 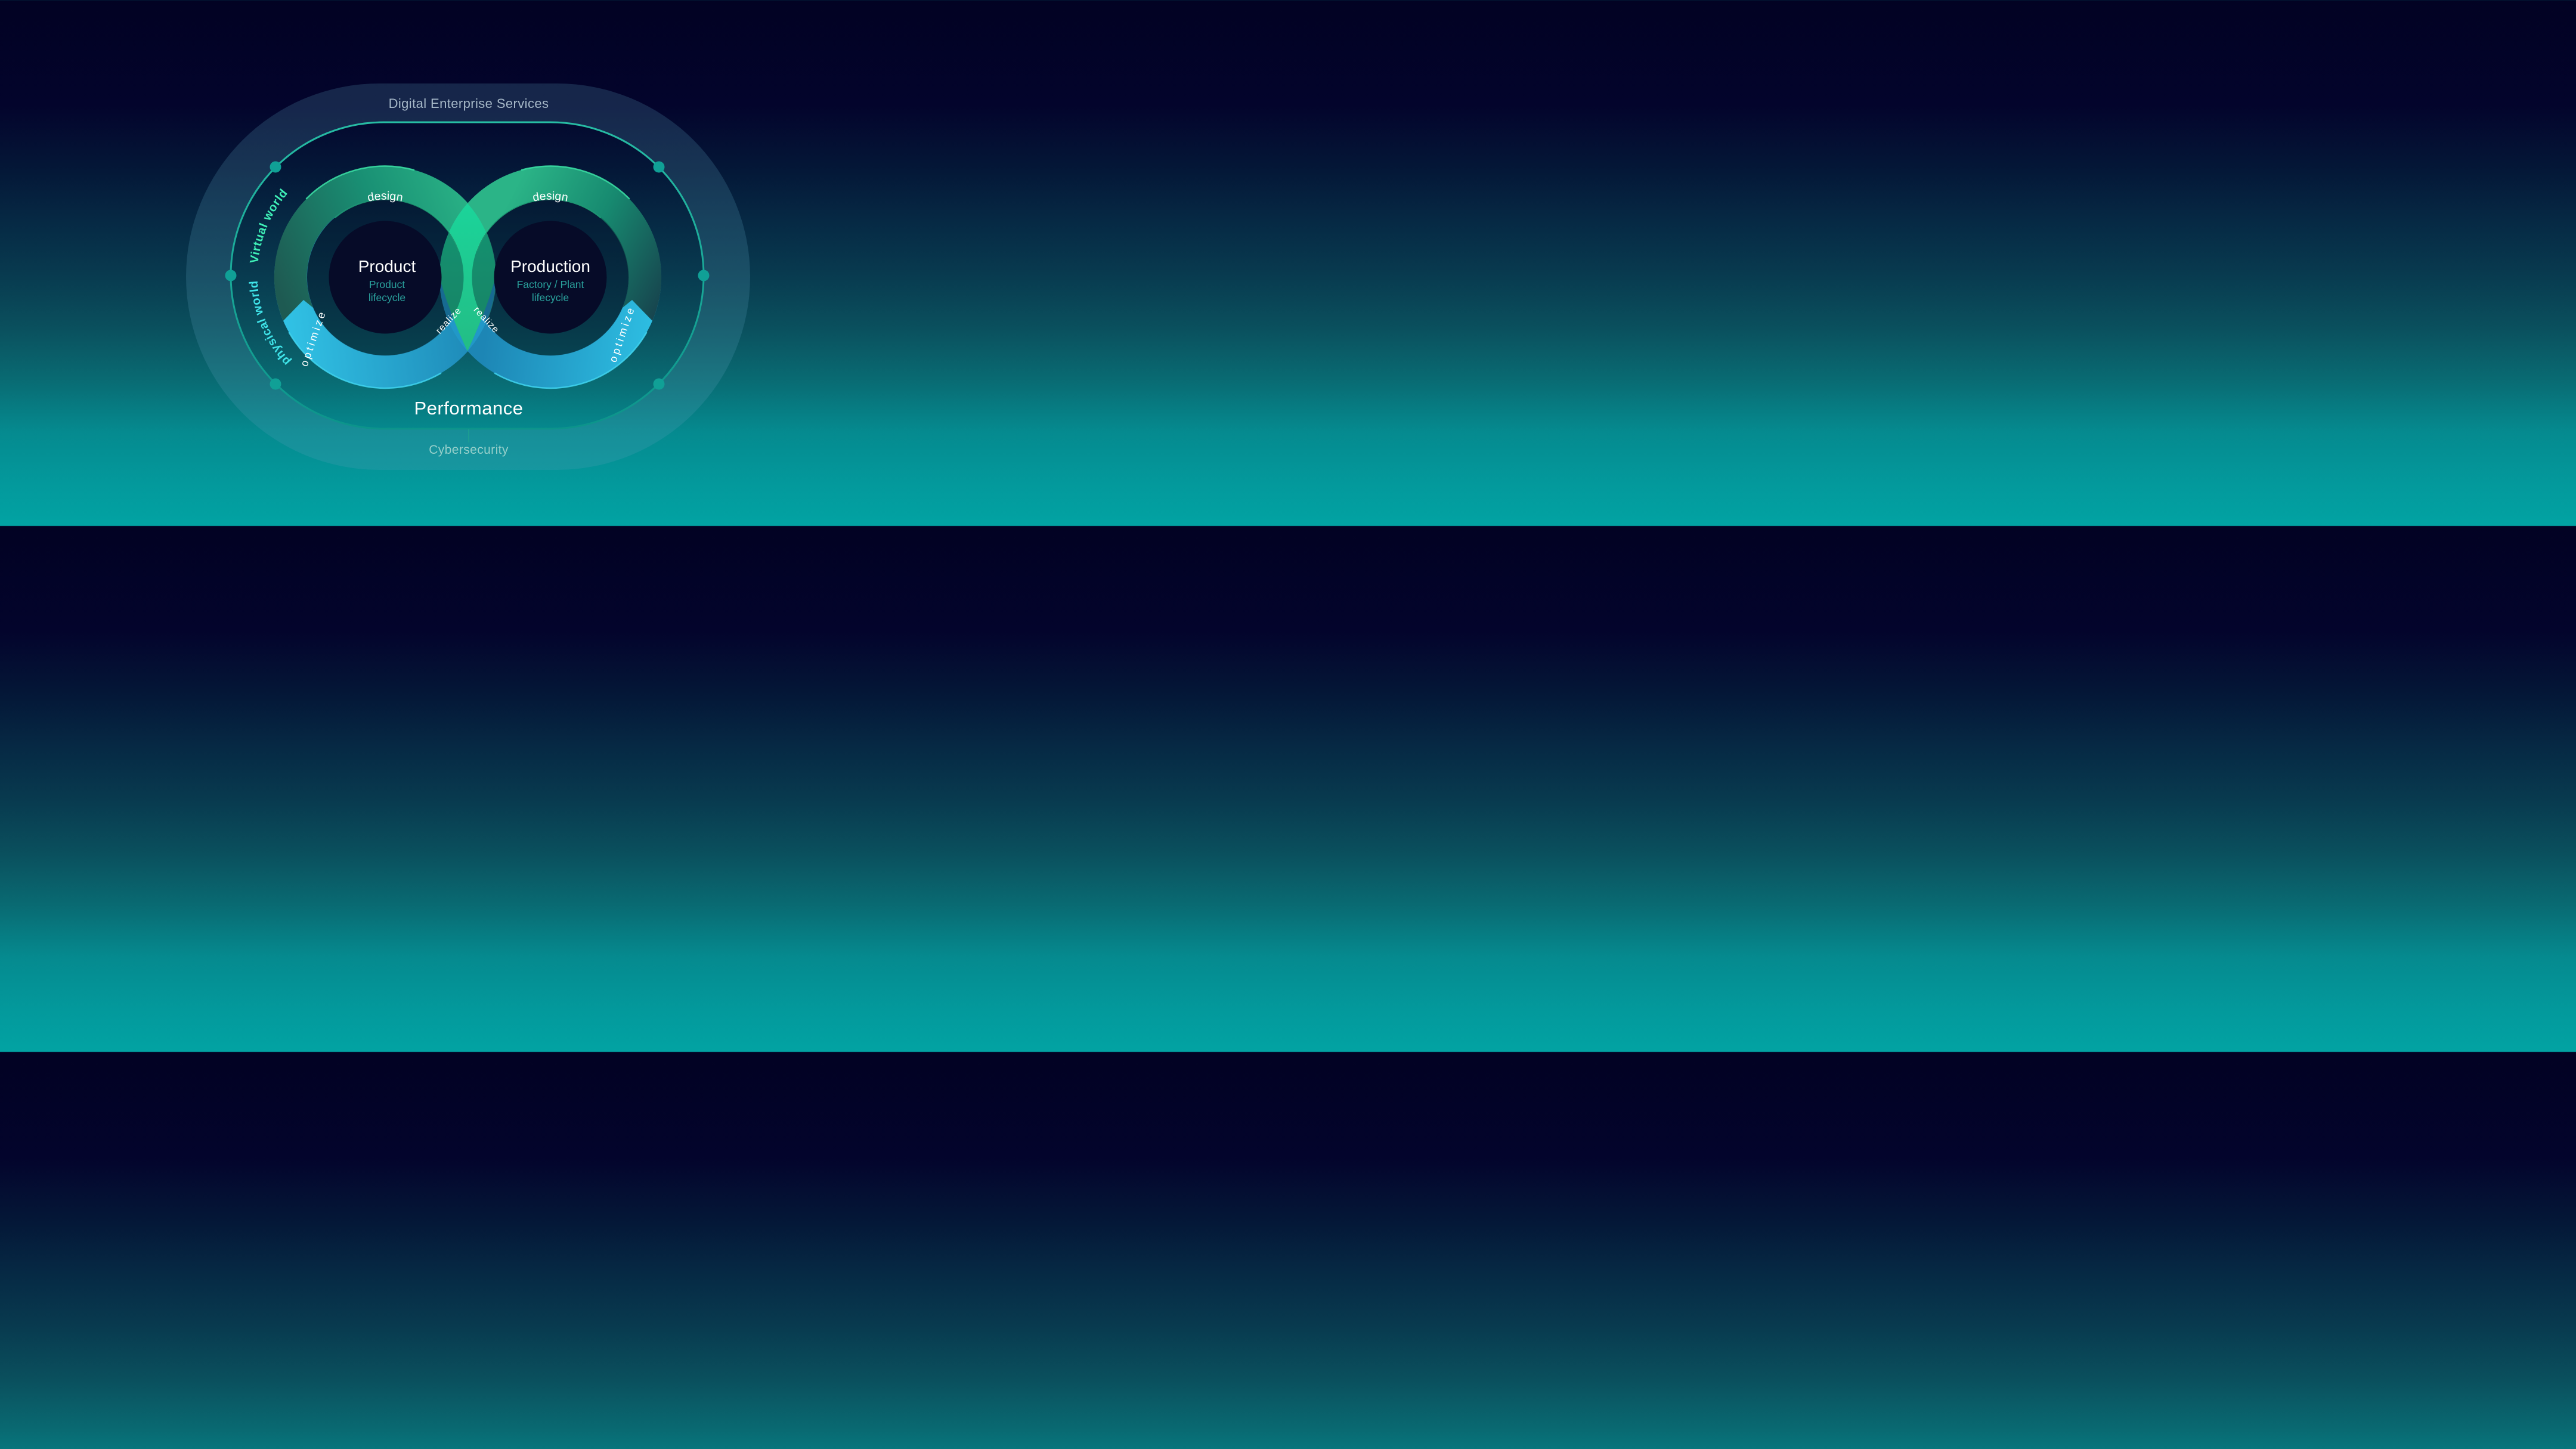 I want to click on production-subtitle-line1: Factory / Plant, so click(x=551, y=284).